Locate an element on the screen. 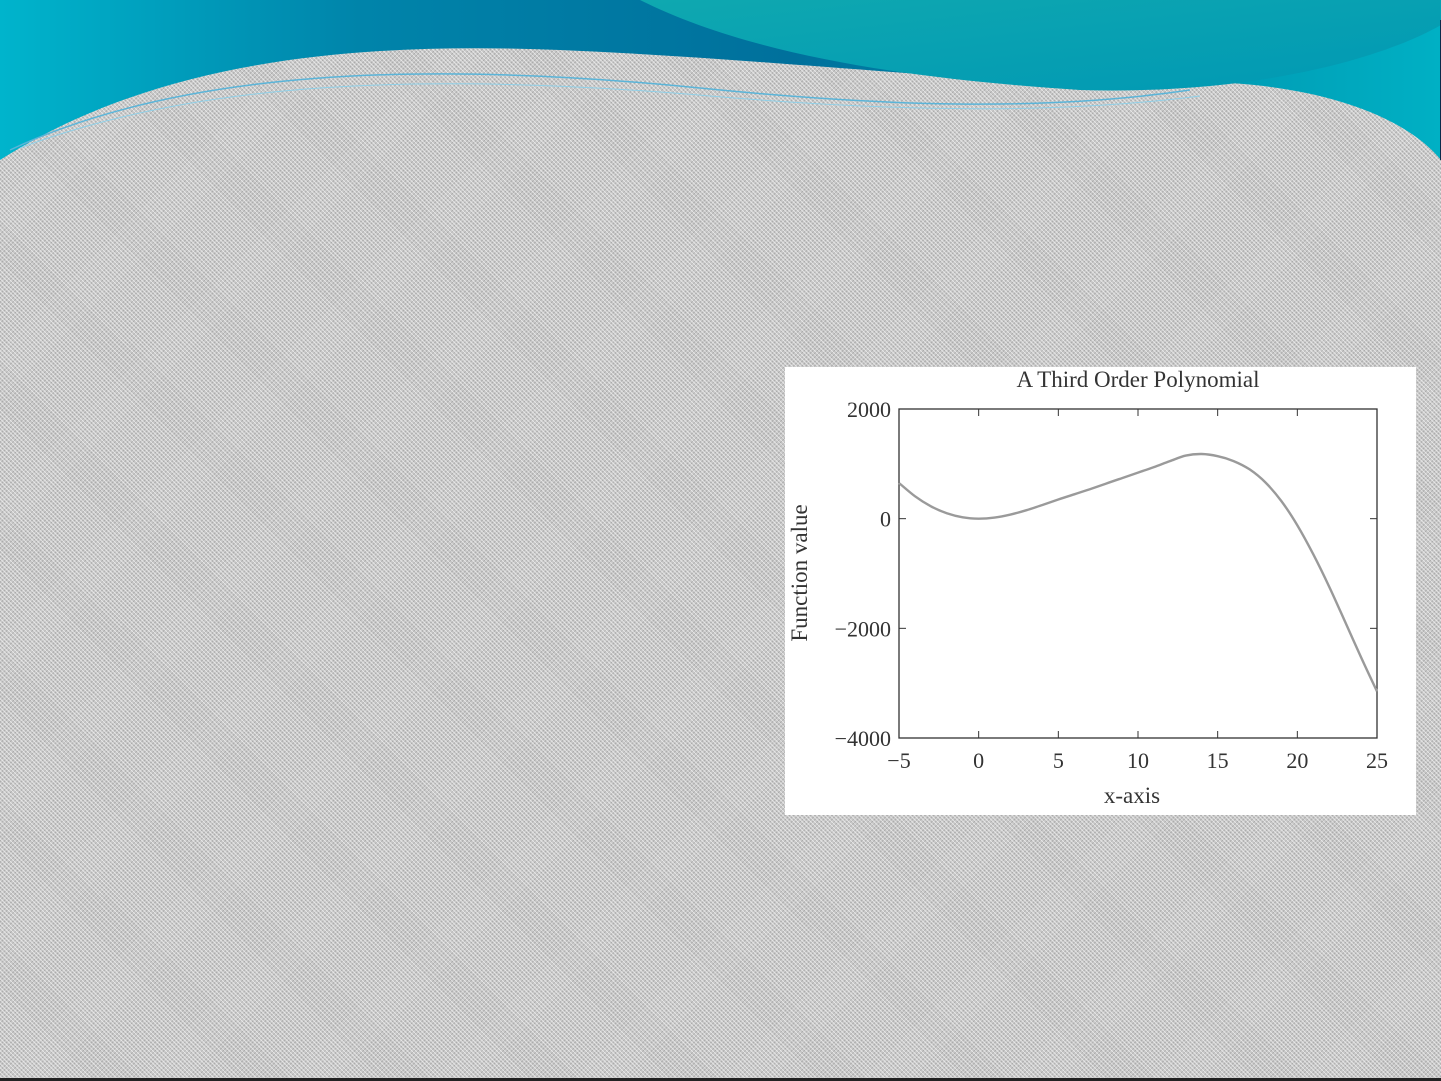  bottom-edge-line is located at coordinates (720, 1079).